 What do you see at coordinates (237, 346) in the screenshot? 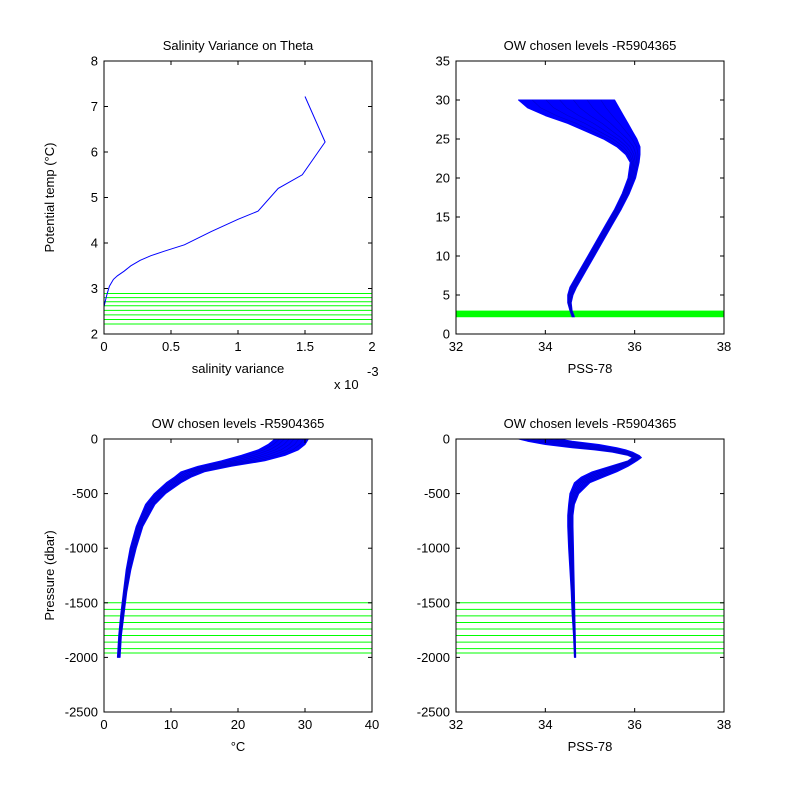
I see `x-tick-label: 1` at bounding box center [237, 346].